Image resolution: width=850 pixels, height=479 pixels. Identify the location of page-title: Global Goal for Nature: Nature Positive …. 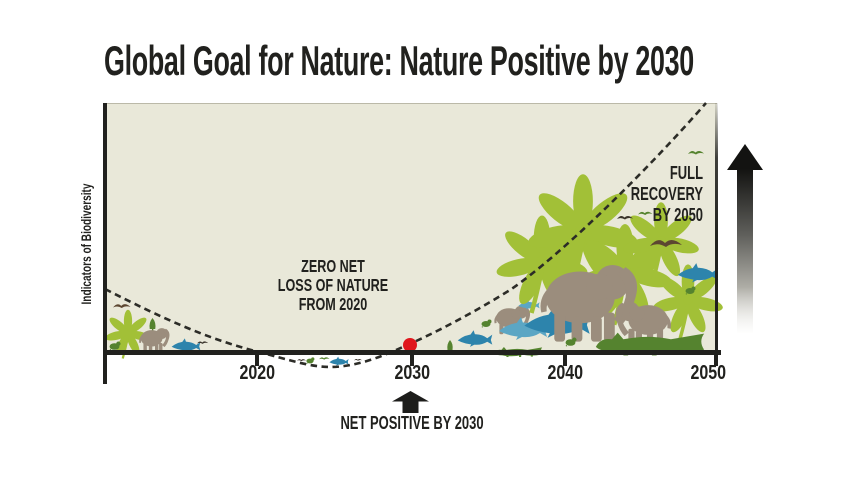
(477, 61).